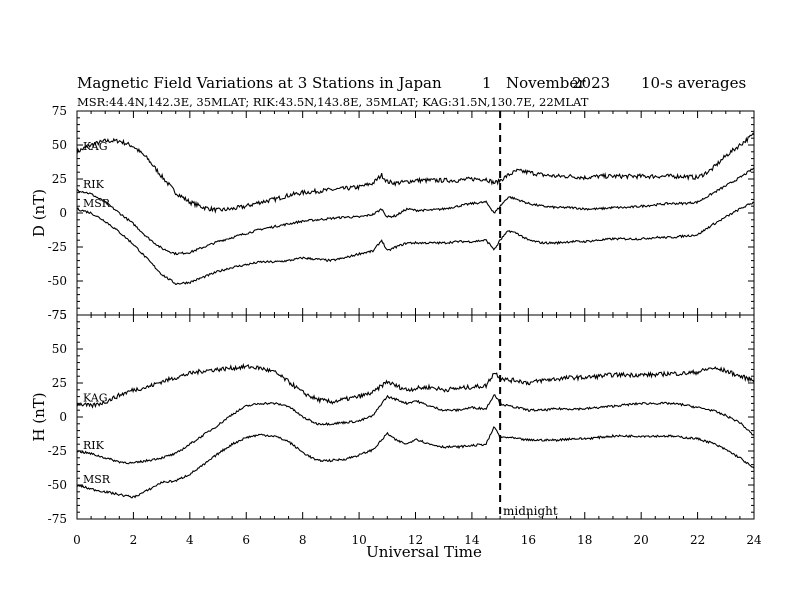  I want to click on h-ytick-label: -25, so click(57, 451).